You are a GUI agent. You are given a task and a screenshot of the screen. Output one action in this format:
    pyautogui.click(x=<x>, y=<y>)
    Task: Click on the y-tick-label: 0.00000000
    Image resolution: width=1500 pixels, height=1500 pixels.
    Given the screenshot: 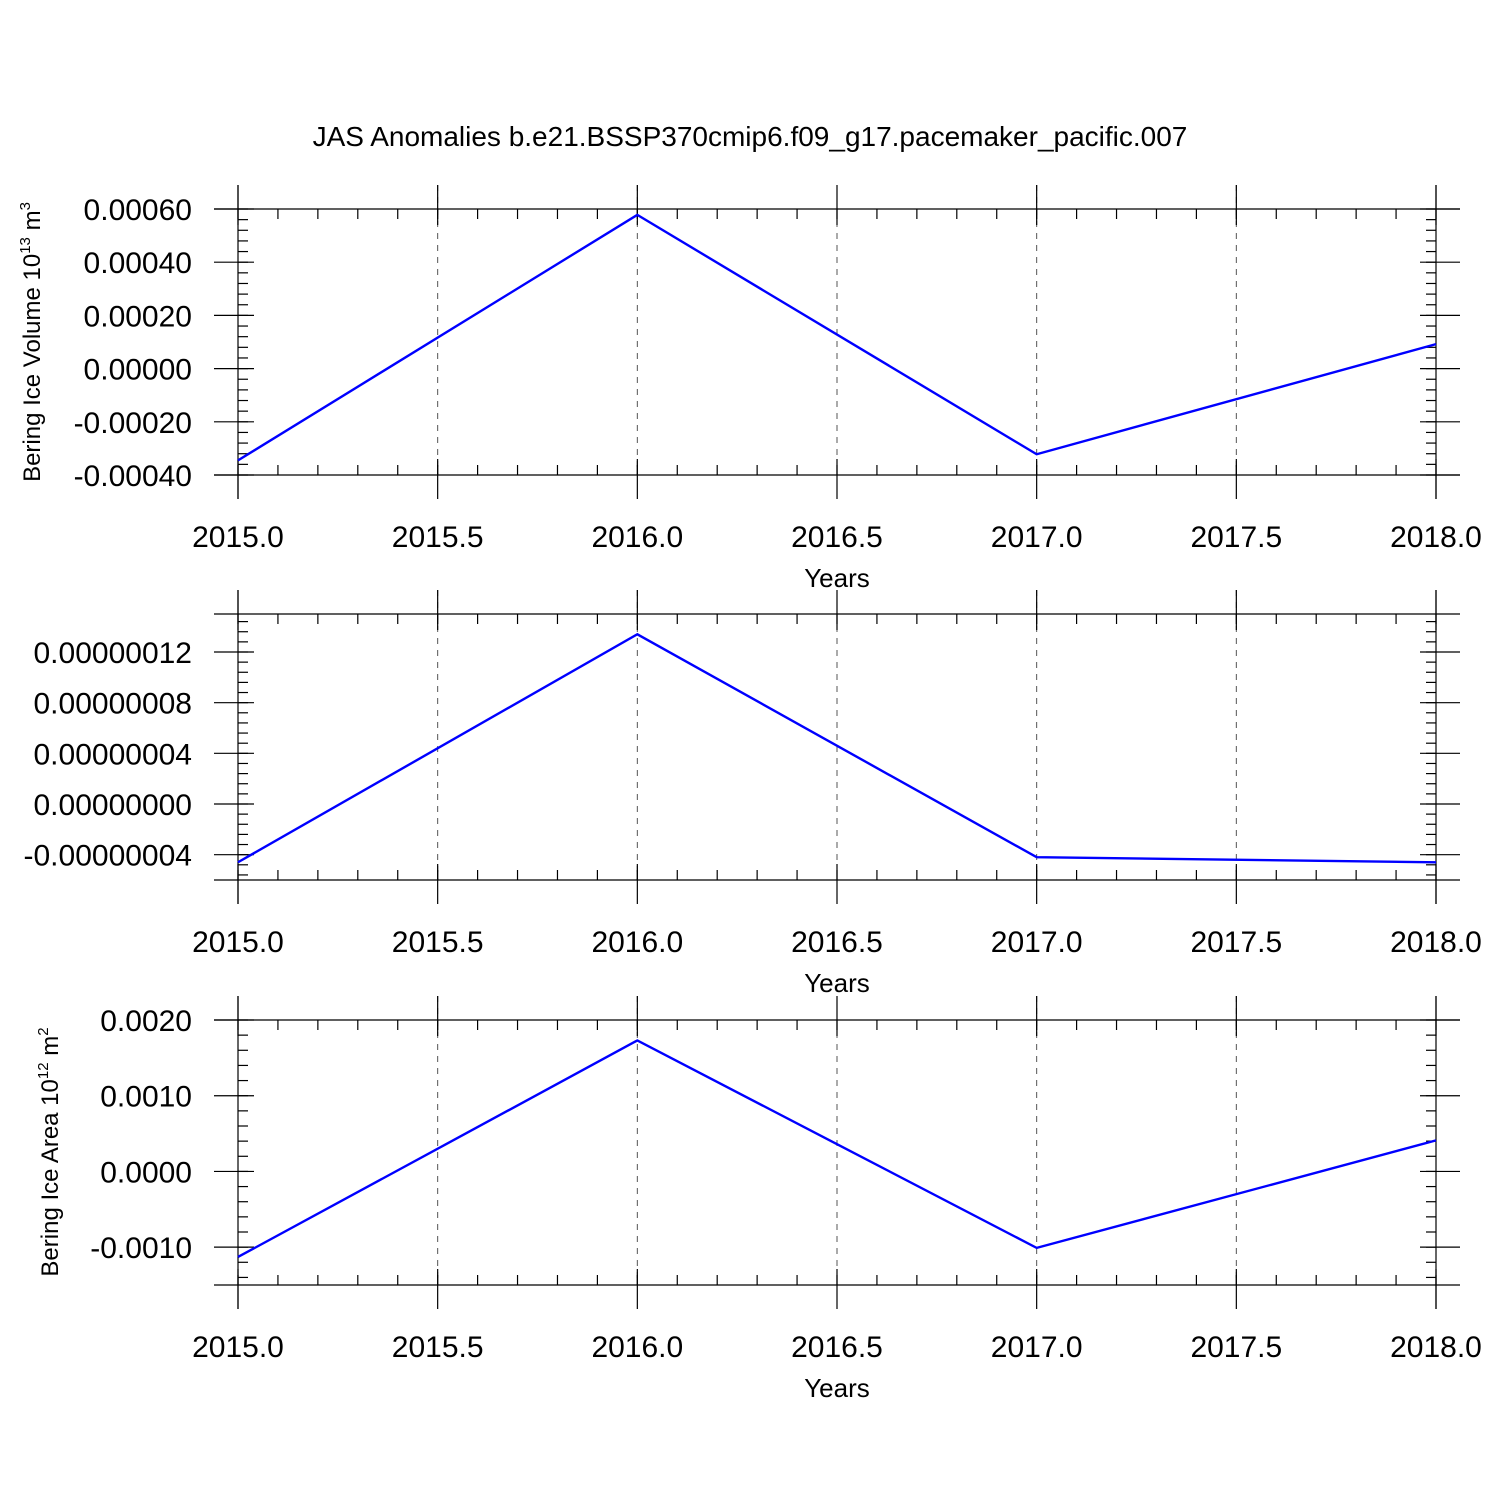 What is the action you would take?
    pyautogui.click(x=113, y=805)
    